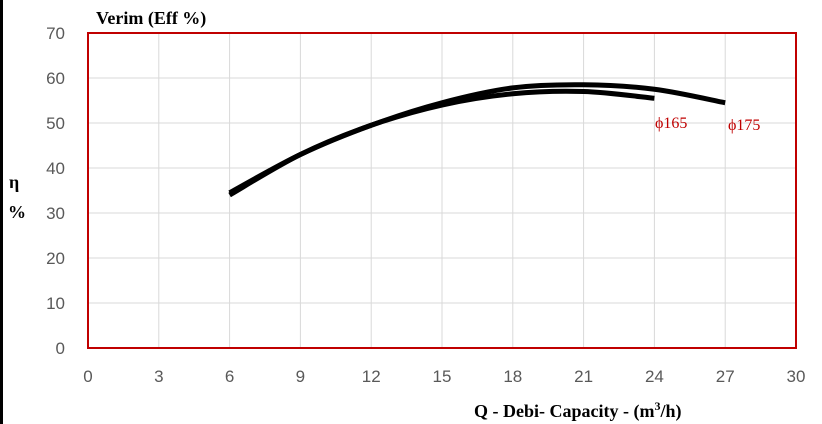 This screenshot has width=822, height=424. Describe the element at coordinates (87, 376) in the screenshot. I see `x-tick-label: 0` at that location.